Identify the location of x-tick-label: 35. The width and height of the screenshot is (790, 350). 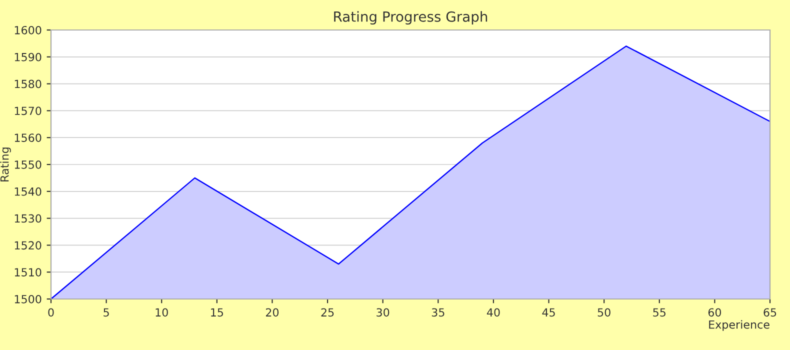
(438, 312).